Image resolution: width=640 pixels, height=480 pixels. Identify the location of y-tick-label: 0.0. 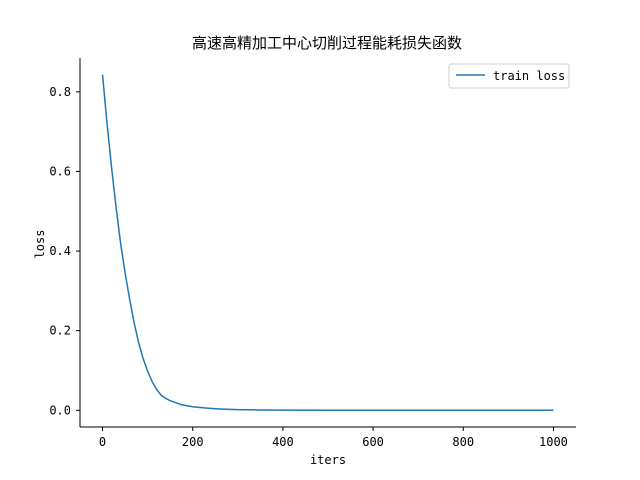
(60, 410).